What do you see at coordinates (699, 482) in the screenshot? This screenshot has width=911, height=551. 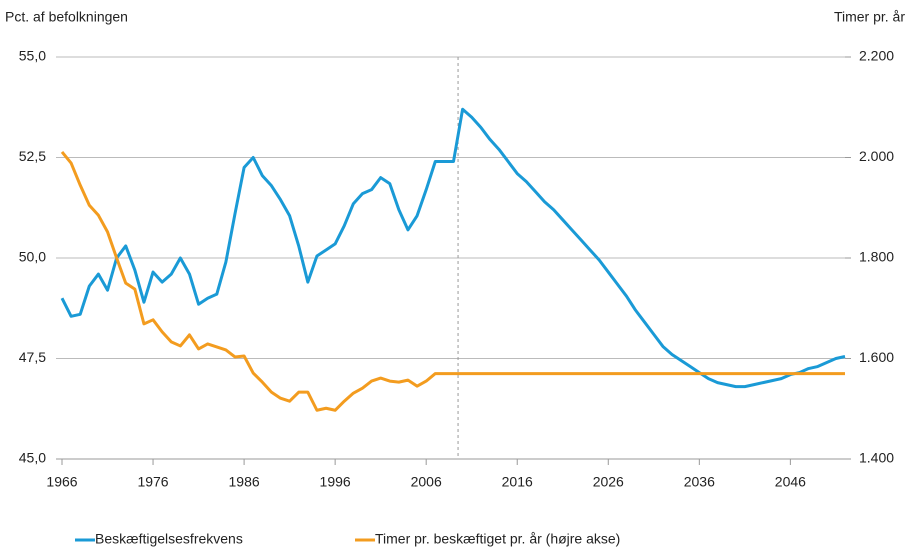 I see `x-tick-label: 2036` at bounding box center [699, 482].